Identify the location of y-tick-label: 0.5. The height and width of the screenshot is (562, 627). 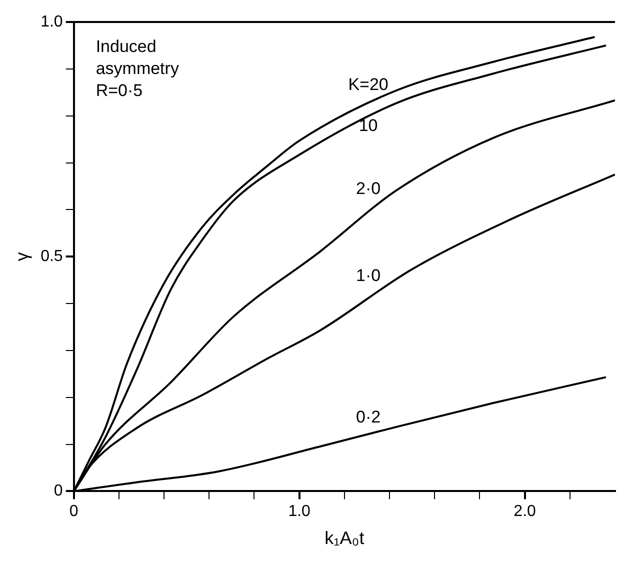
(51, 257).